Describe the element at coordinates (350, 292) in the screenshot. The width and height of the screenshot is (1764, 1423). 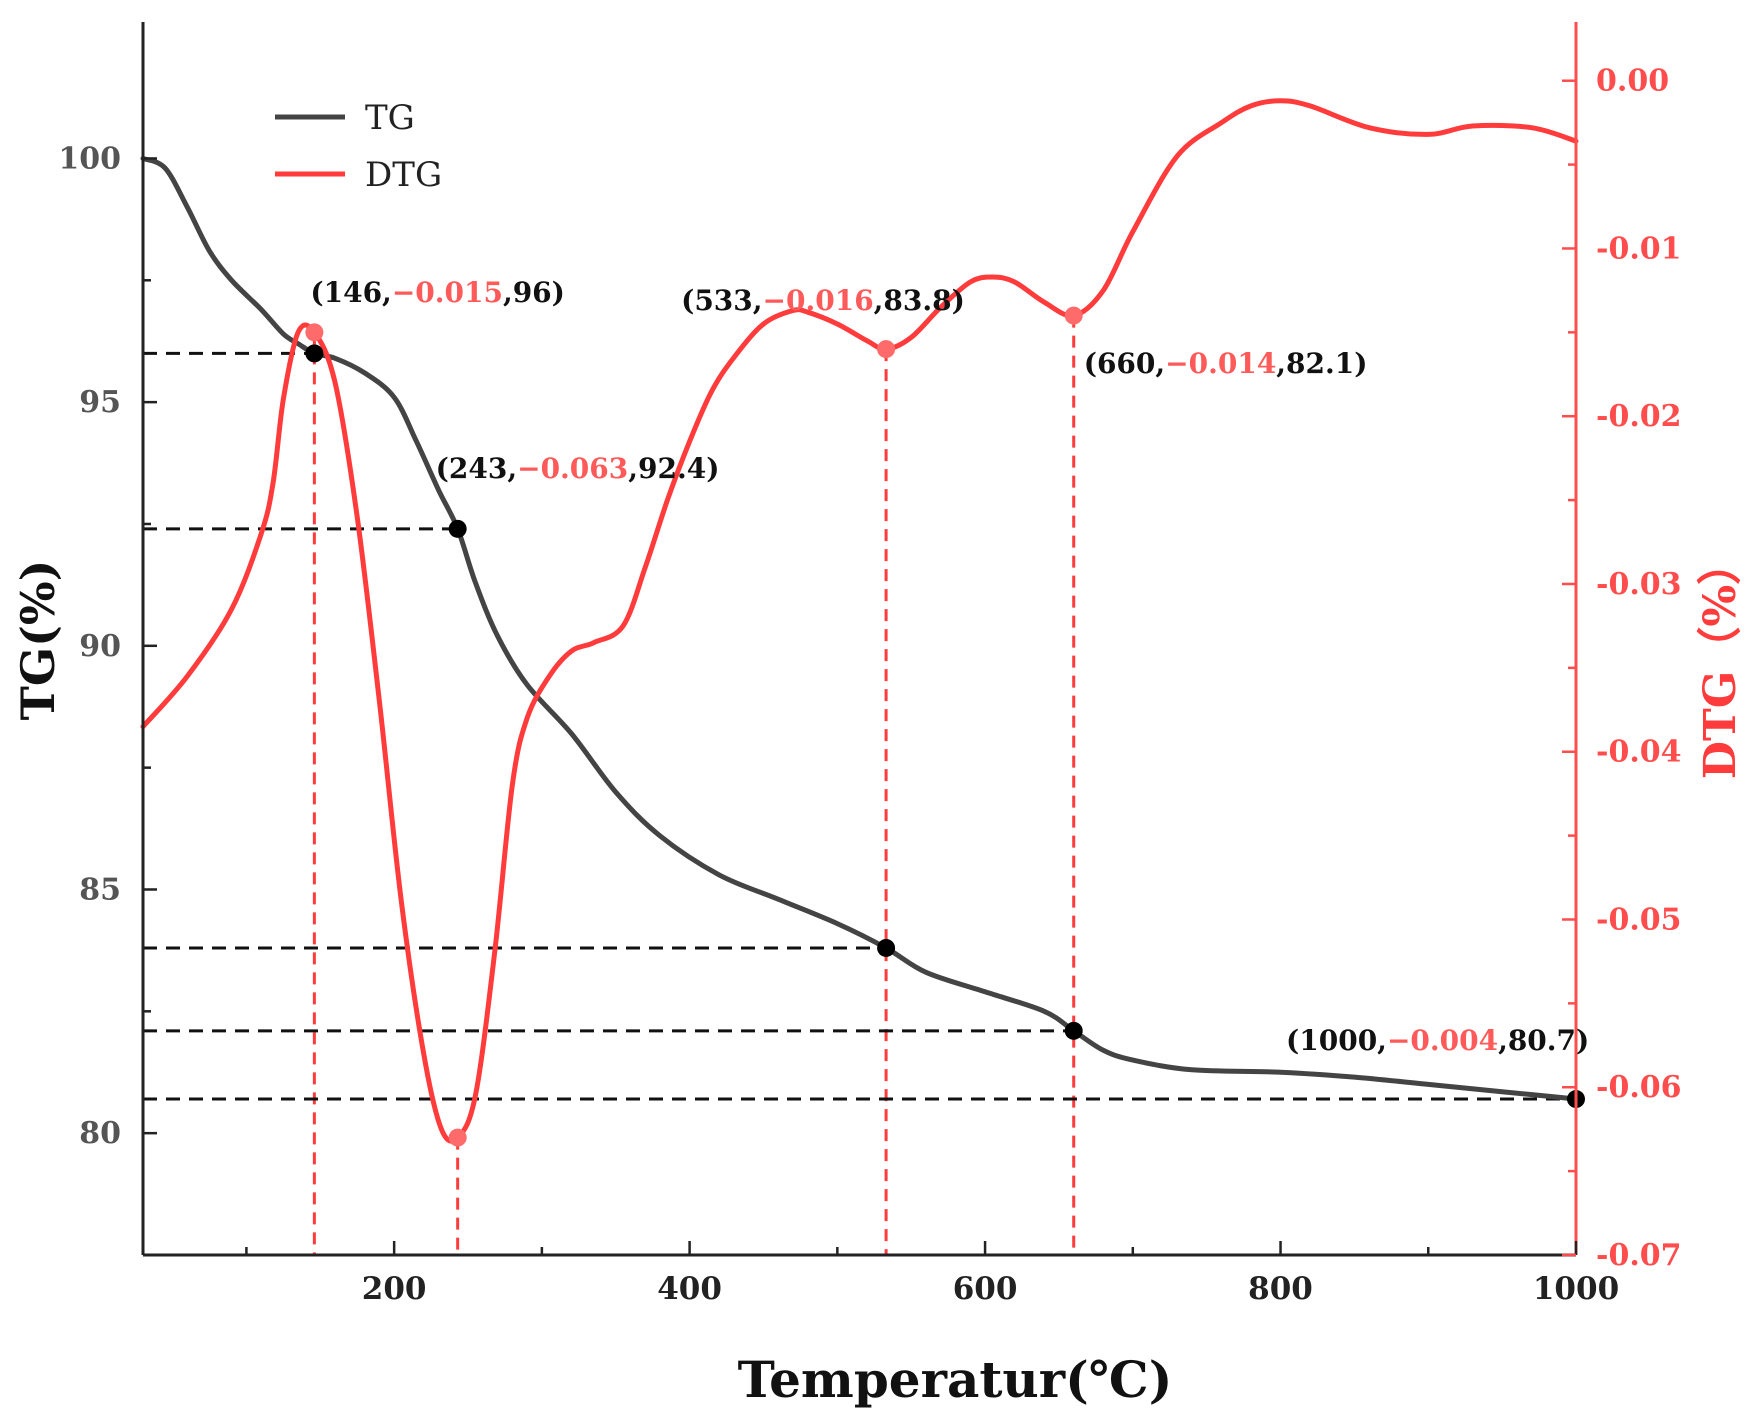
I see `annotation-temp: (146,` at that location.